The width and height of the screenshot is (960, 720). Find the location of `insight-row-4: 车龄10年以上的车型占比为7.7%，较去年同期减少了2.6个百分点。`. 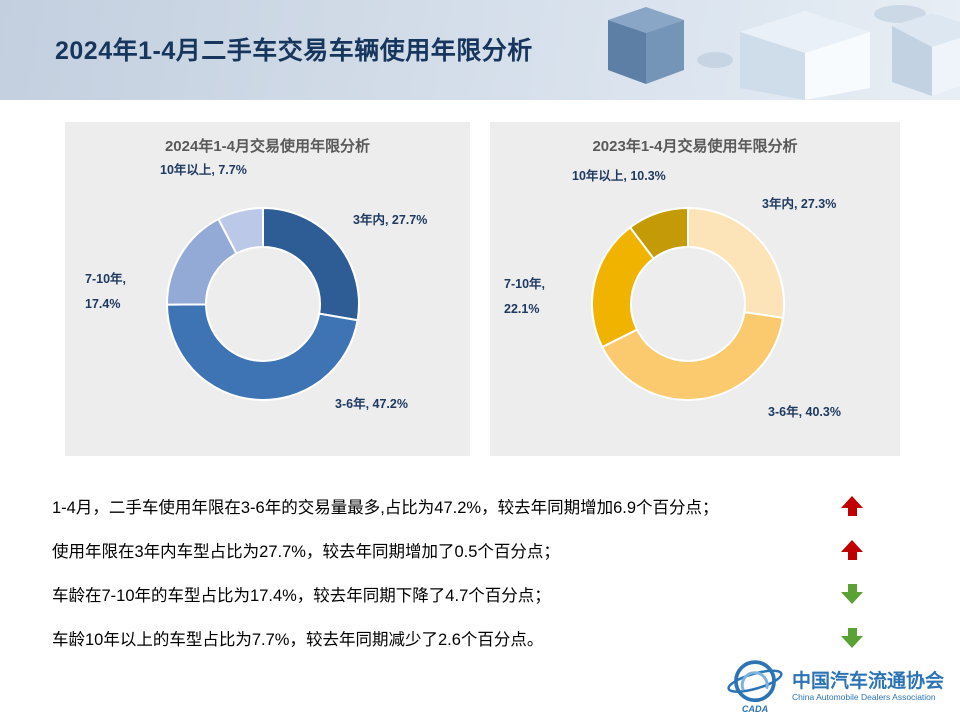

insight-row-4: 车龄10年以上的车型占比为7.7%，较去年同期减少了2.6个百分点。 is located at coordinates (458, 638).